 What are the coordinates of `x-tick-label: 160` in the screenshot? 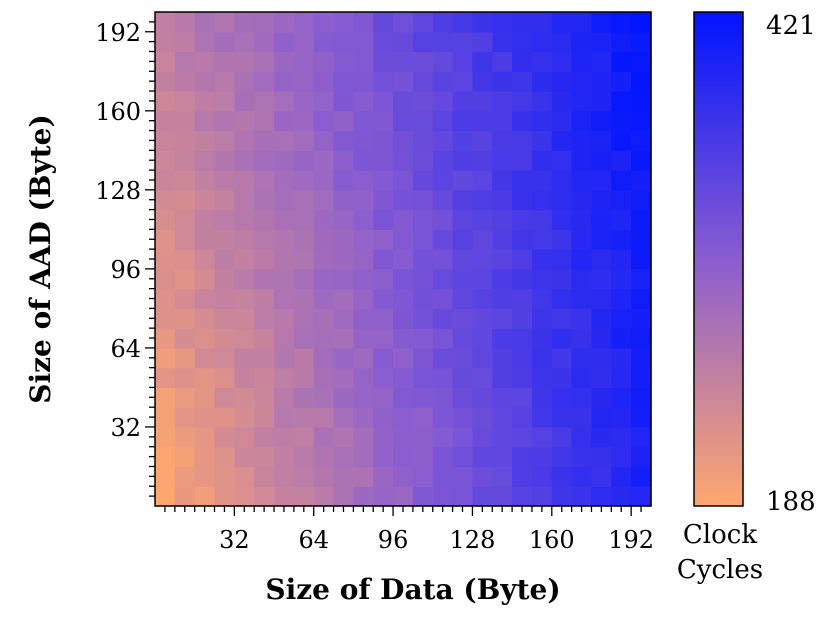 It's located at (552, 540).